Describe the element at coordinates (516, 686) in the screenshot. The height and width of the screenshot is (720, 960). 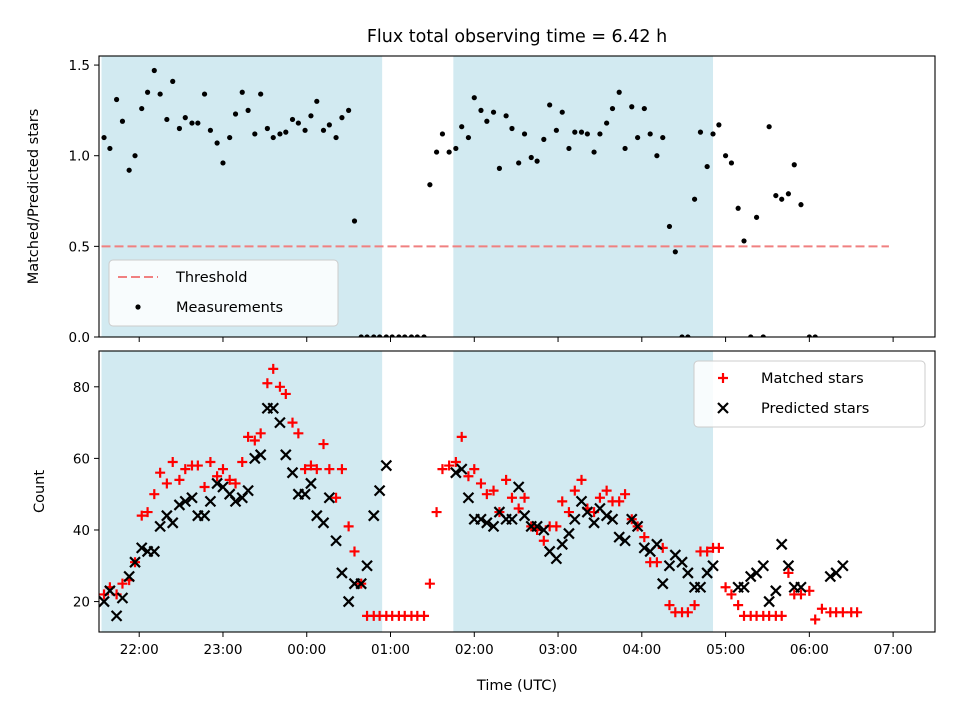
I see `x-axis-title: Time (UTC)` at that location.